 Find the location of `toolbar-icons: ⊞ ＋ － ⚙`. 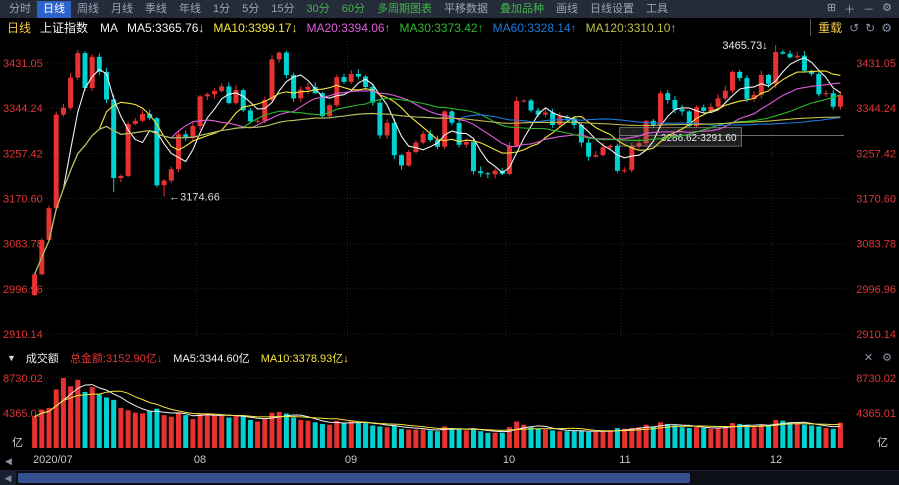

toolbar-icons: ⊞ ＋ － ⚙ is located at coordinates (859, 9).